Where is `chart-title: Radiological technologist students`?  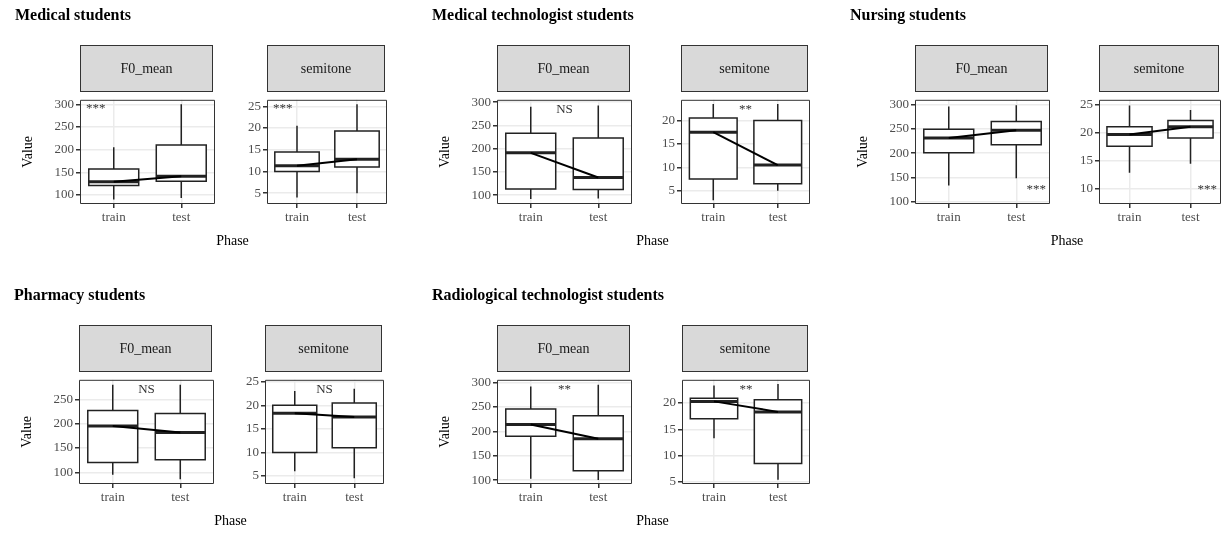
chart-title: Radiological technologist students is located at coordinates (548, 295).